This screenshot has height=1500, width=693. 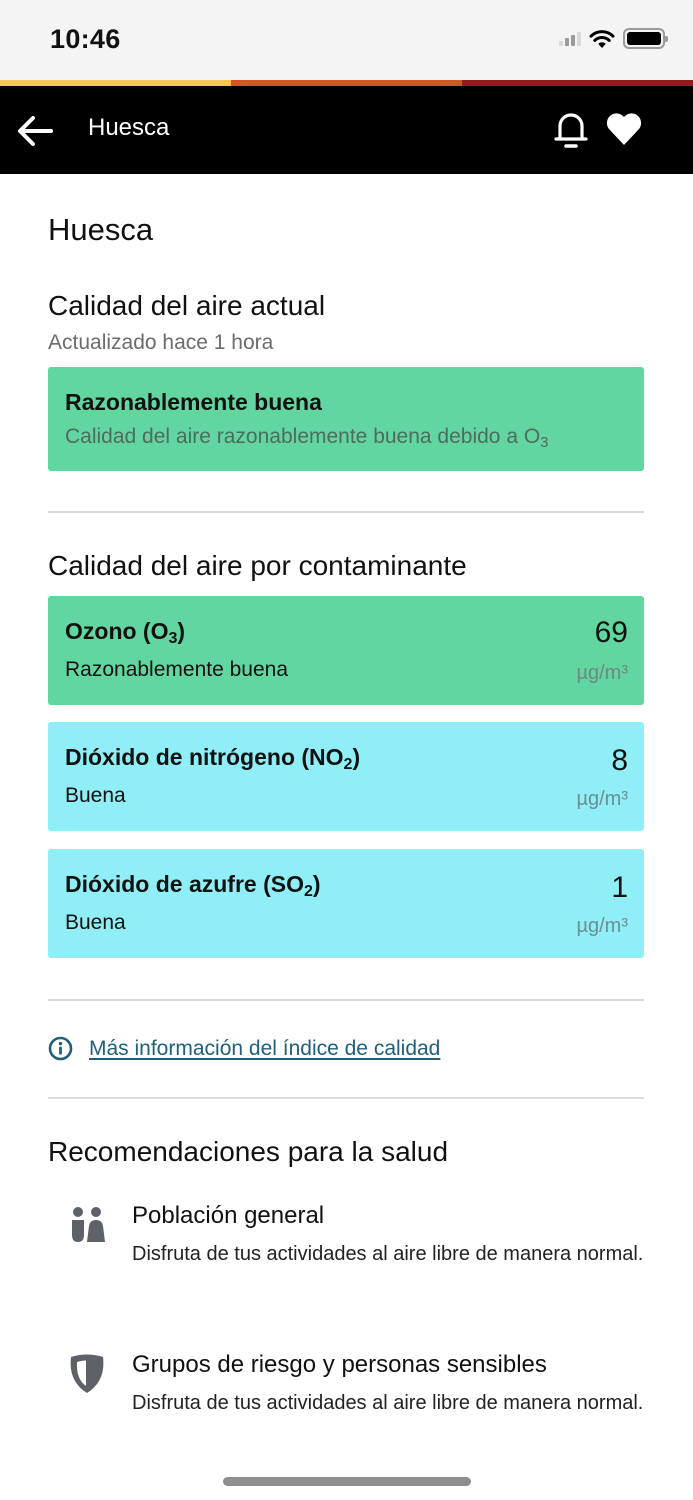 I want to click on heart-icon, so click(x=624, y=129).